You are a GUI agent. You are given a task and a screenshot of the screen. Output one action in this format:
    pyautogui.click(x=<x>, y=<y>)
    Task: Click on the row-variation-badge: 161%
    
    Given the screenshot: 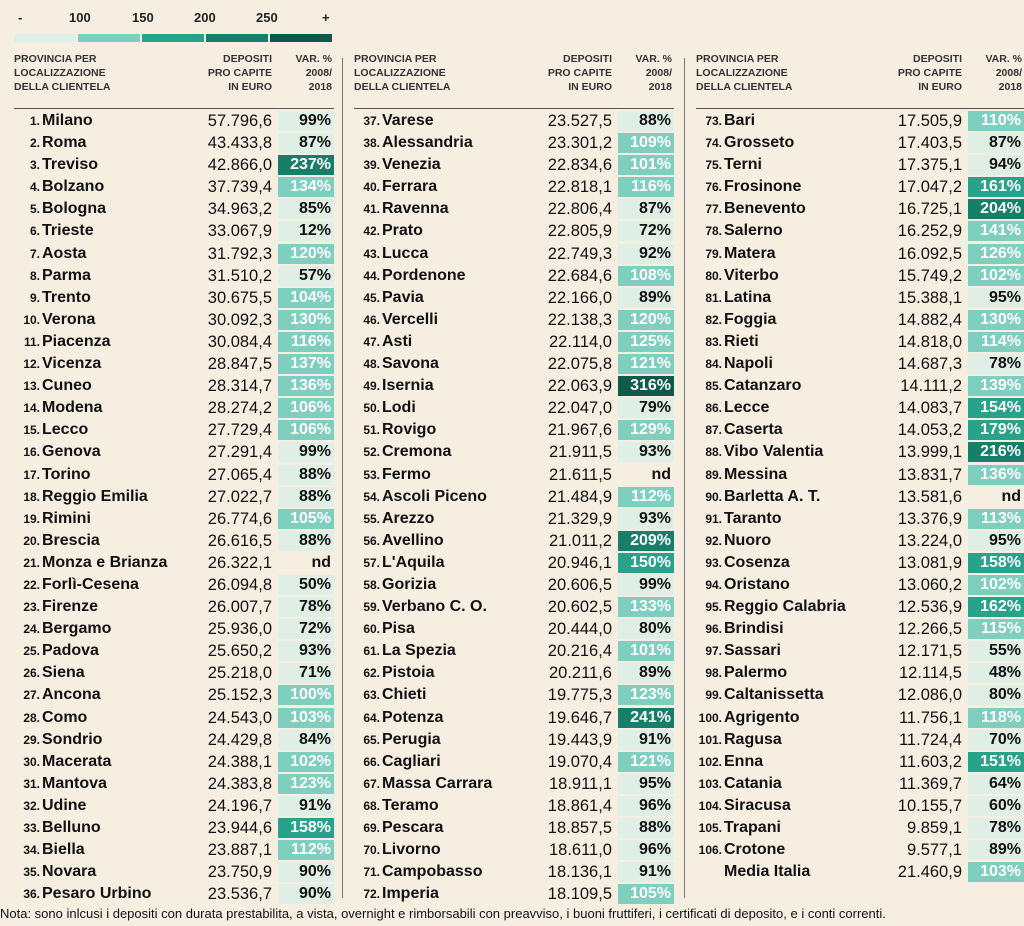 What is the action you would take?
    pyautogui.click(x=996, y=187)
    